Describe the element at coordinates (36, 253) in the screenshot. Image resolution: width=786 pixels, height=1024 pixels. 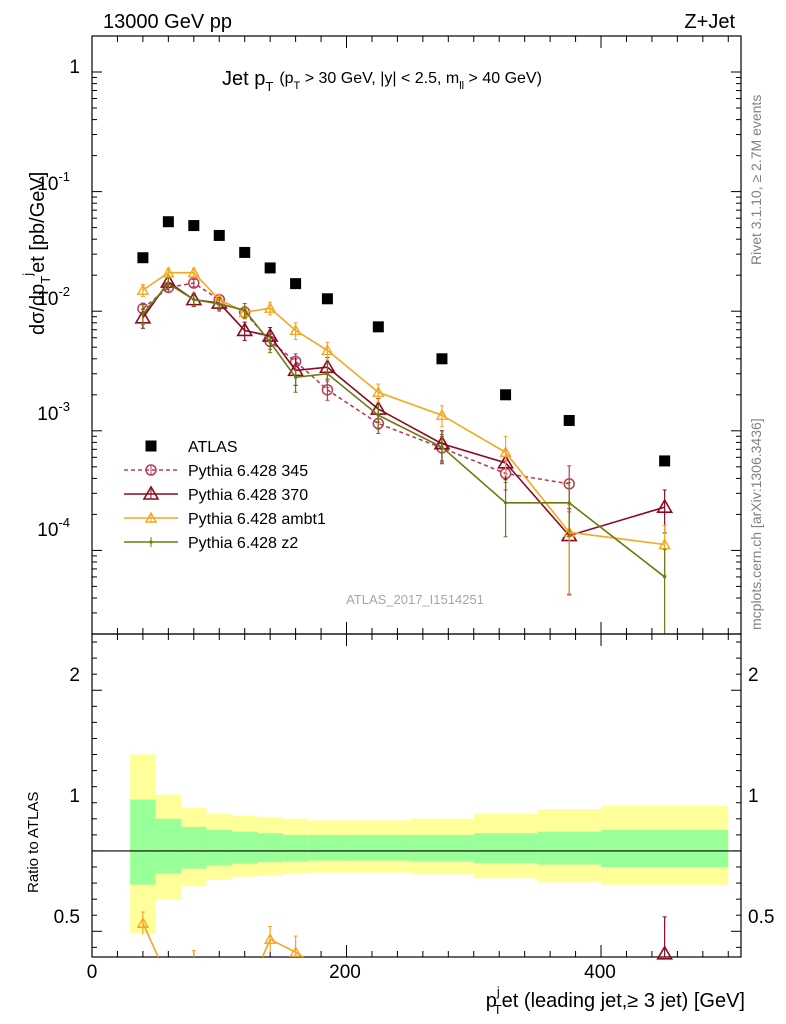
I see `main-ylabel: dσ/dpTjet [pb/GeV]` at that location.